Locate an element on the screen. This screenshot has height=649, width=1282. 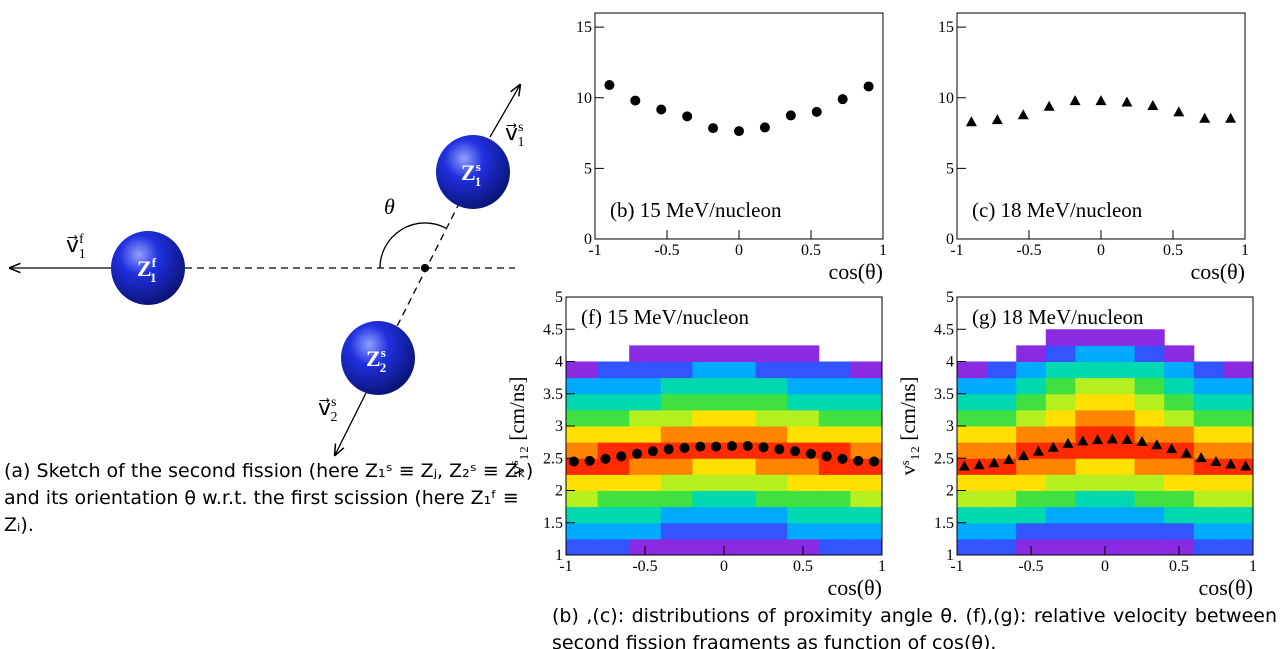
x-tick-label: -0.5 is located at coordinates (1028, 250).